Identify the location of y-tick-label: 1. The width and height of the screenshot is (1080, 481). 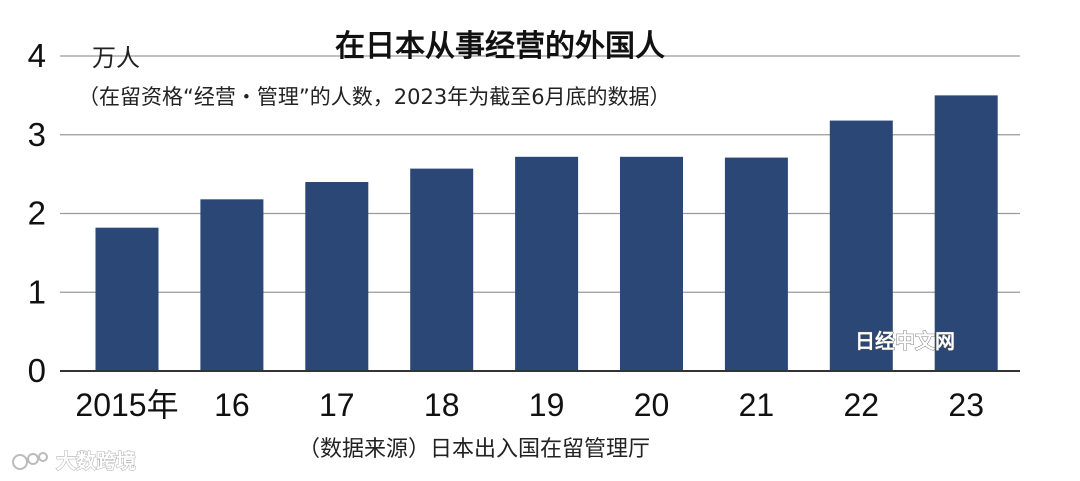
(37, 291).